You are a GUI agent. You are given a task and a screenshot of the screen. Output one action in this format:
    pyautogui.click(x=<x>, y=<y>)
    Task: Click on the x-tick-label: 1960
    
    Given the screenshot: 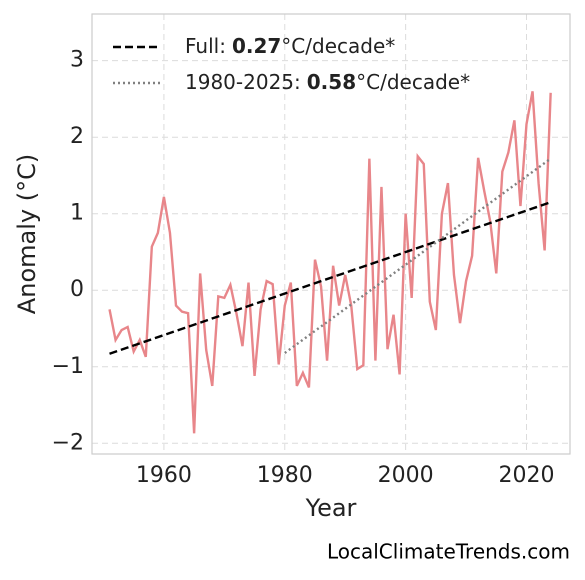 What is the action you would take?
    pyautogui.click(x=164, y=475)
    